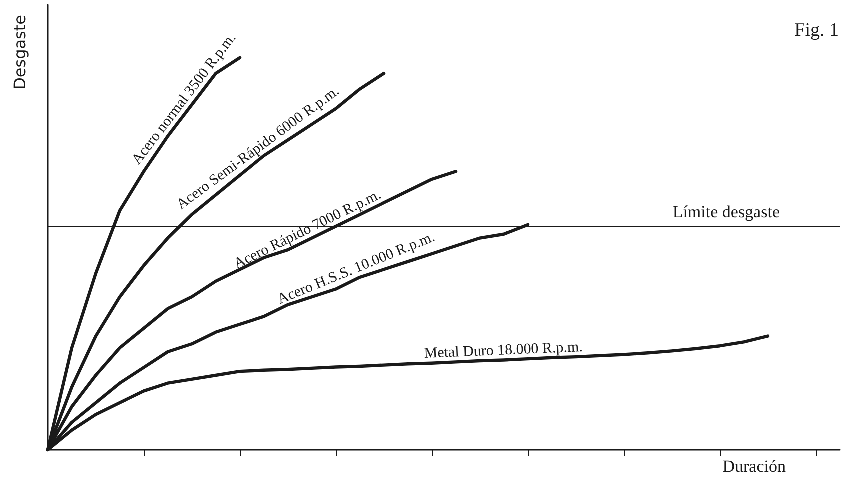  What do you see at coordinates (817, 30) in the screenshot?
I see `chart-title: Fig. 1` at bounding box center [817, 30].